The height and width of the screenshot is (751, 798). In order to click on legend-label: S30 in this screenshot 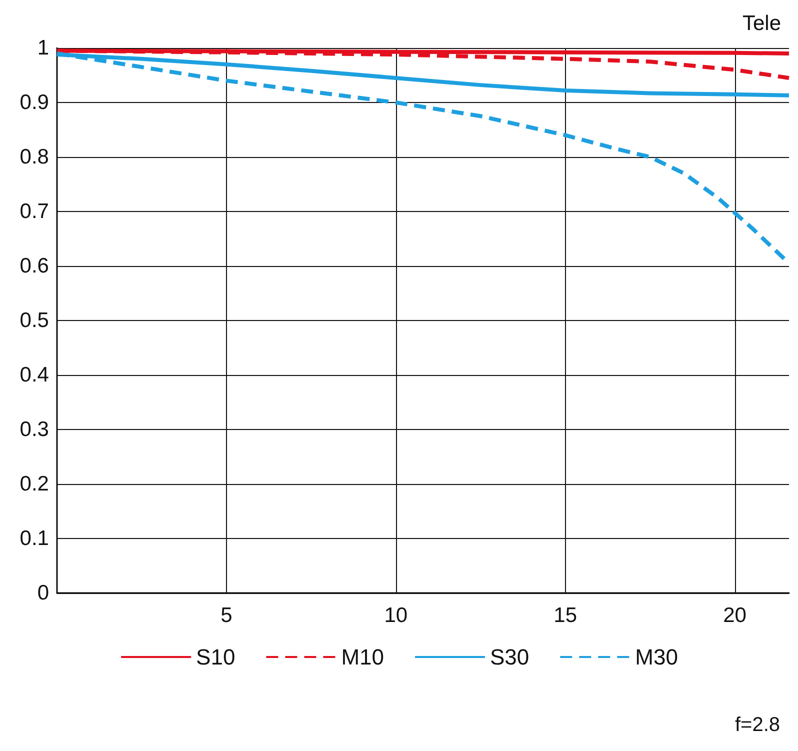, I will do `click(510, 657)`.